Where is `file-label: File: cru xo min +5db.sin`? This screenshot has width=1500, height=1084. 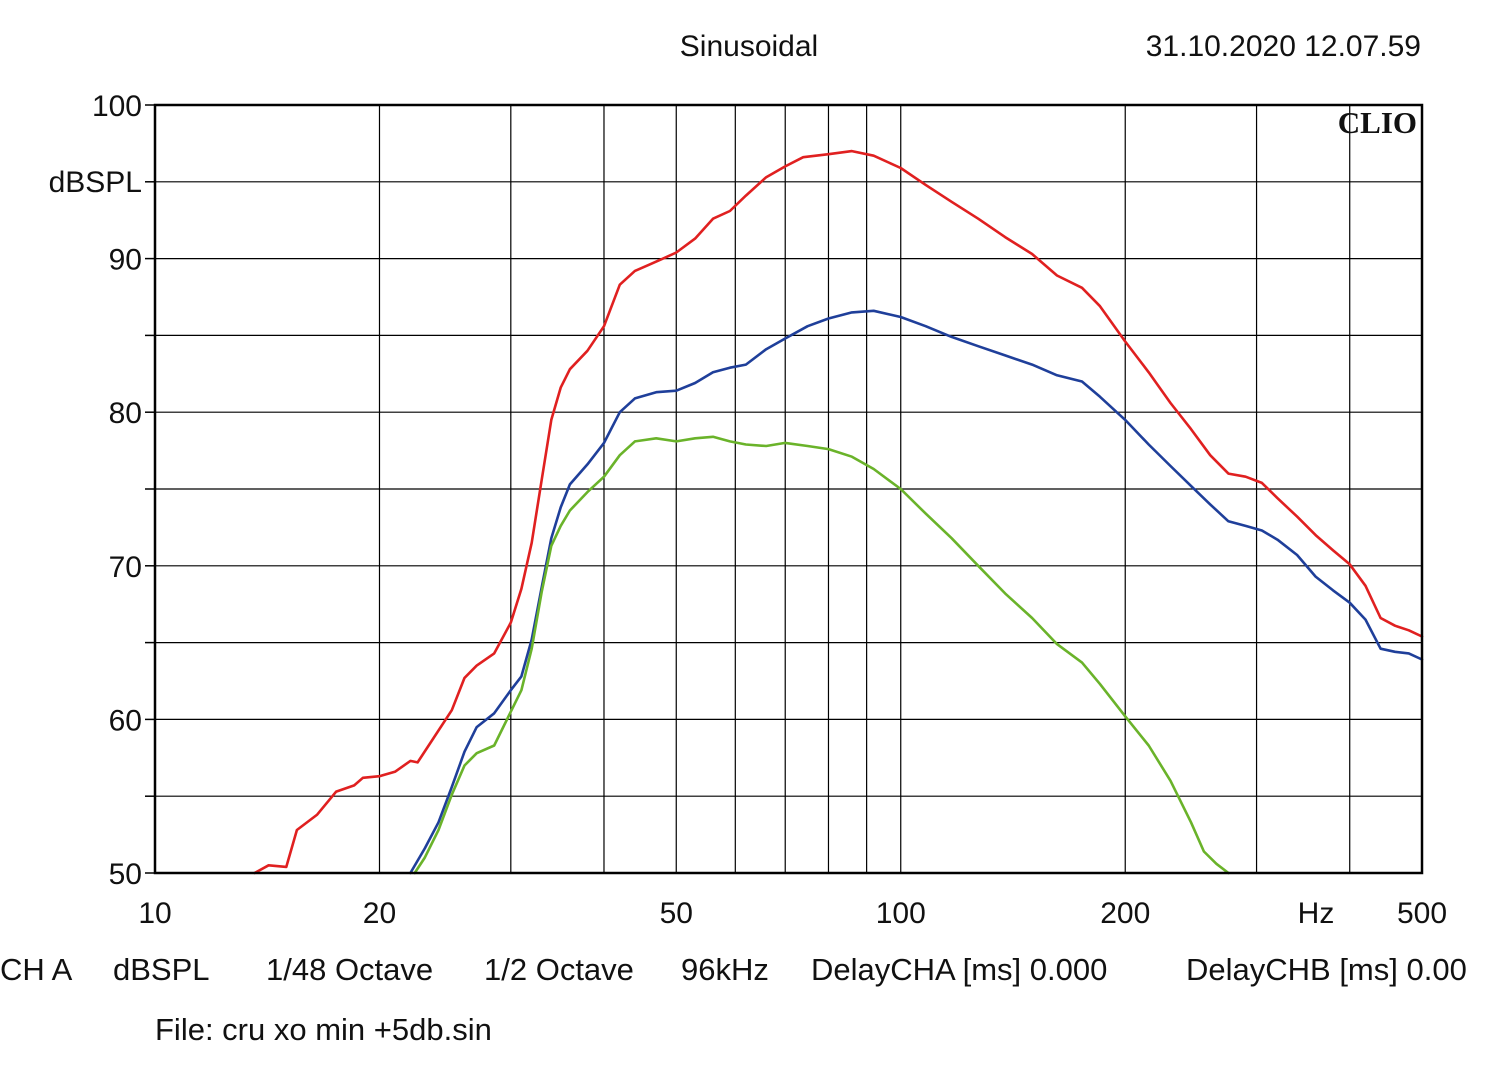 file-label: File: cru xo min +5db.sin is located at coordinates (323, 1029).